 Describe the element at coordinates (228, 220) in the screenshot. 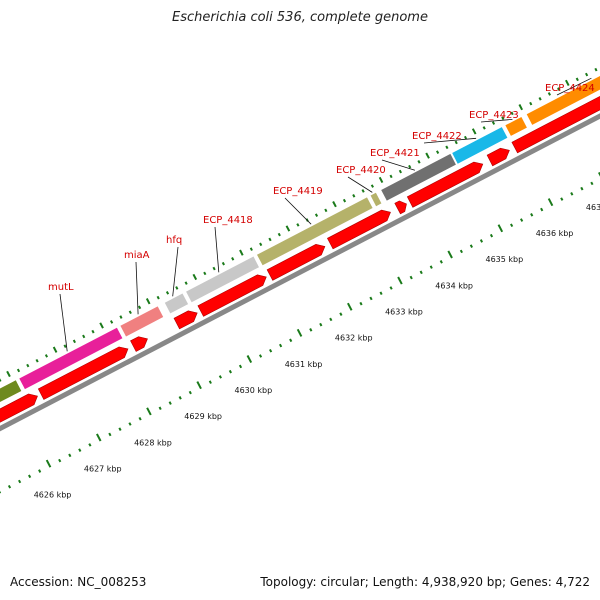

I see `gene-label: ECP_4418` at that location.